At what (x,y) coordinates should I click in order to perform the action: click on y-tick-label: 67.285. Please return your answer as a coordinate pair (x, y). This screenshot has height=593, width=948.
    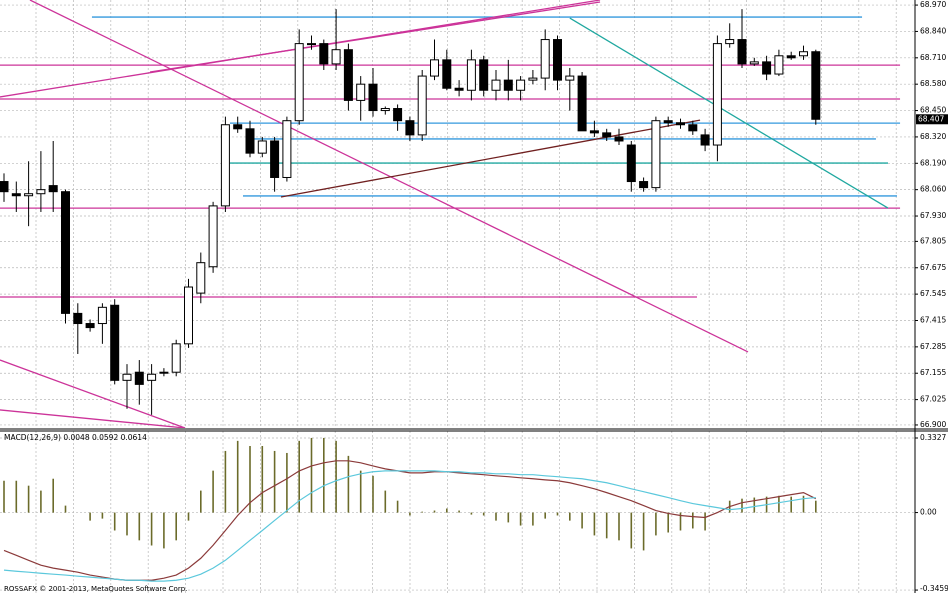
    Looking at the image, I should click on (933, 346).